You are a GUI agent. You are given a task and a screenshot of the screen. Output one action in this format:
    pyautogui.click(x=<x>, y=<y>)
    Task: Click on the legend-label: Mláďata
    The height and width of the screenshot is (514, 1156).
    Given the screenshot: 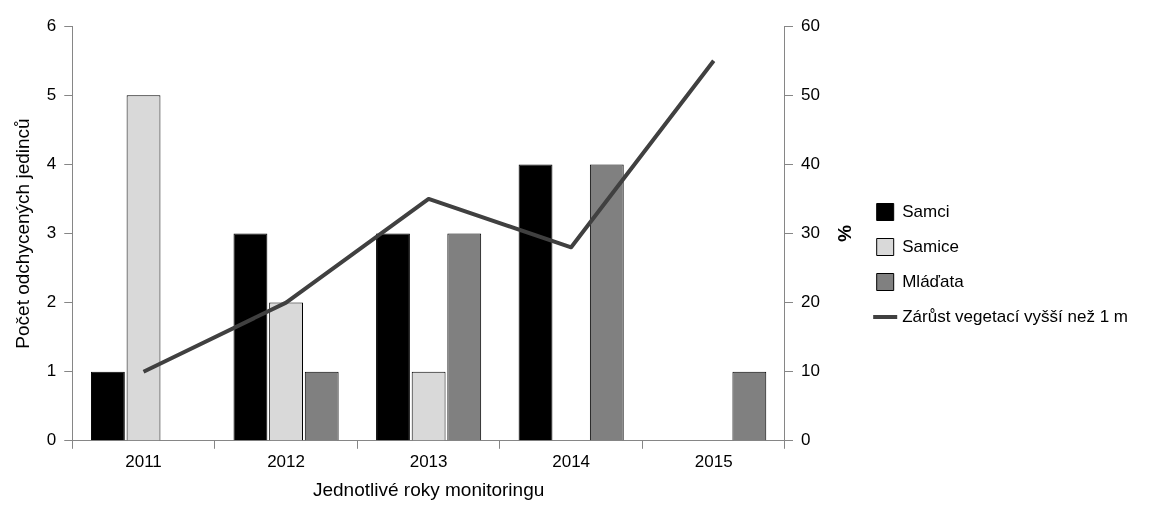 What is the action you would take?
    pyautogui.click(x=933, y=281)
    